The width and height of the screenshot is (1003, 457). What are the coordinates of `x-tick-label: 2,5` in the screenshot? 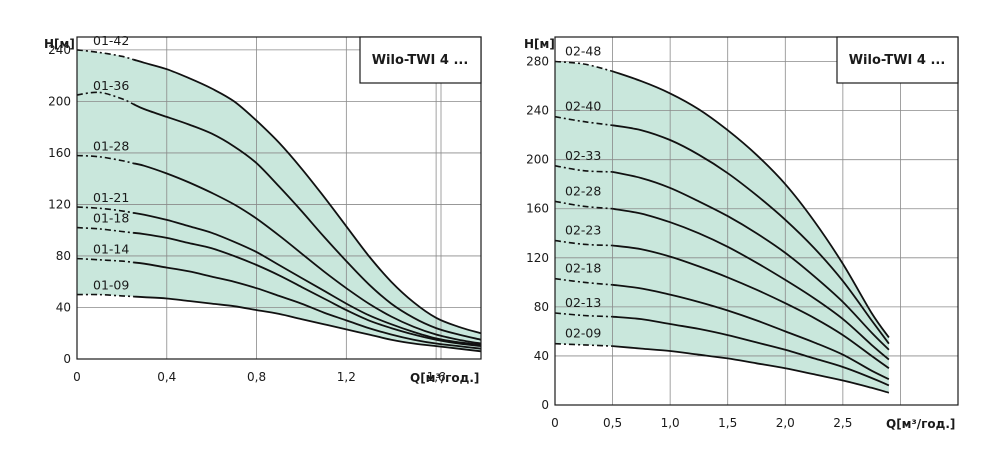 It's located at (842, 423).